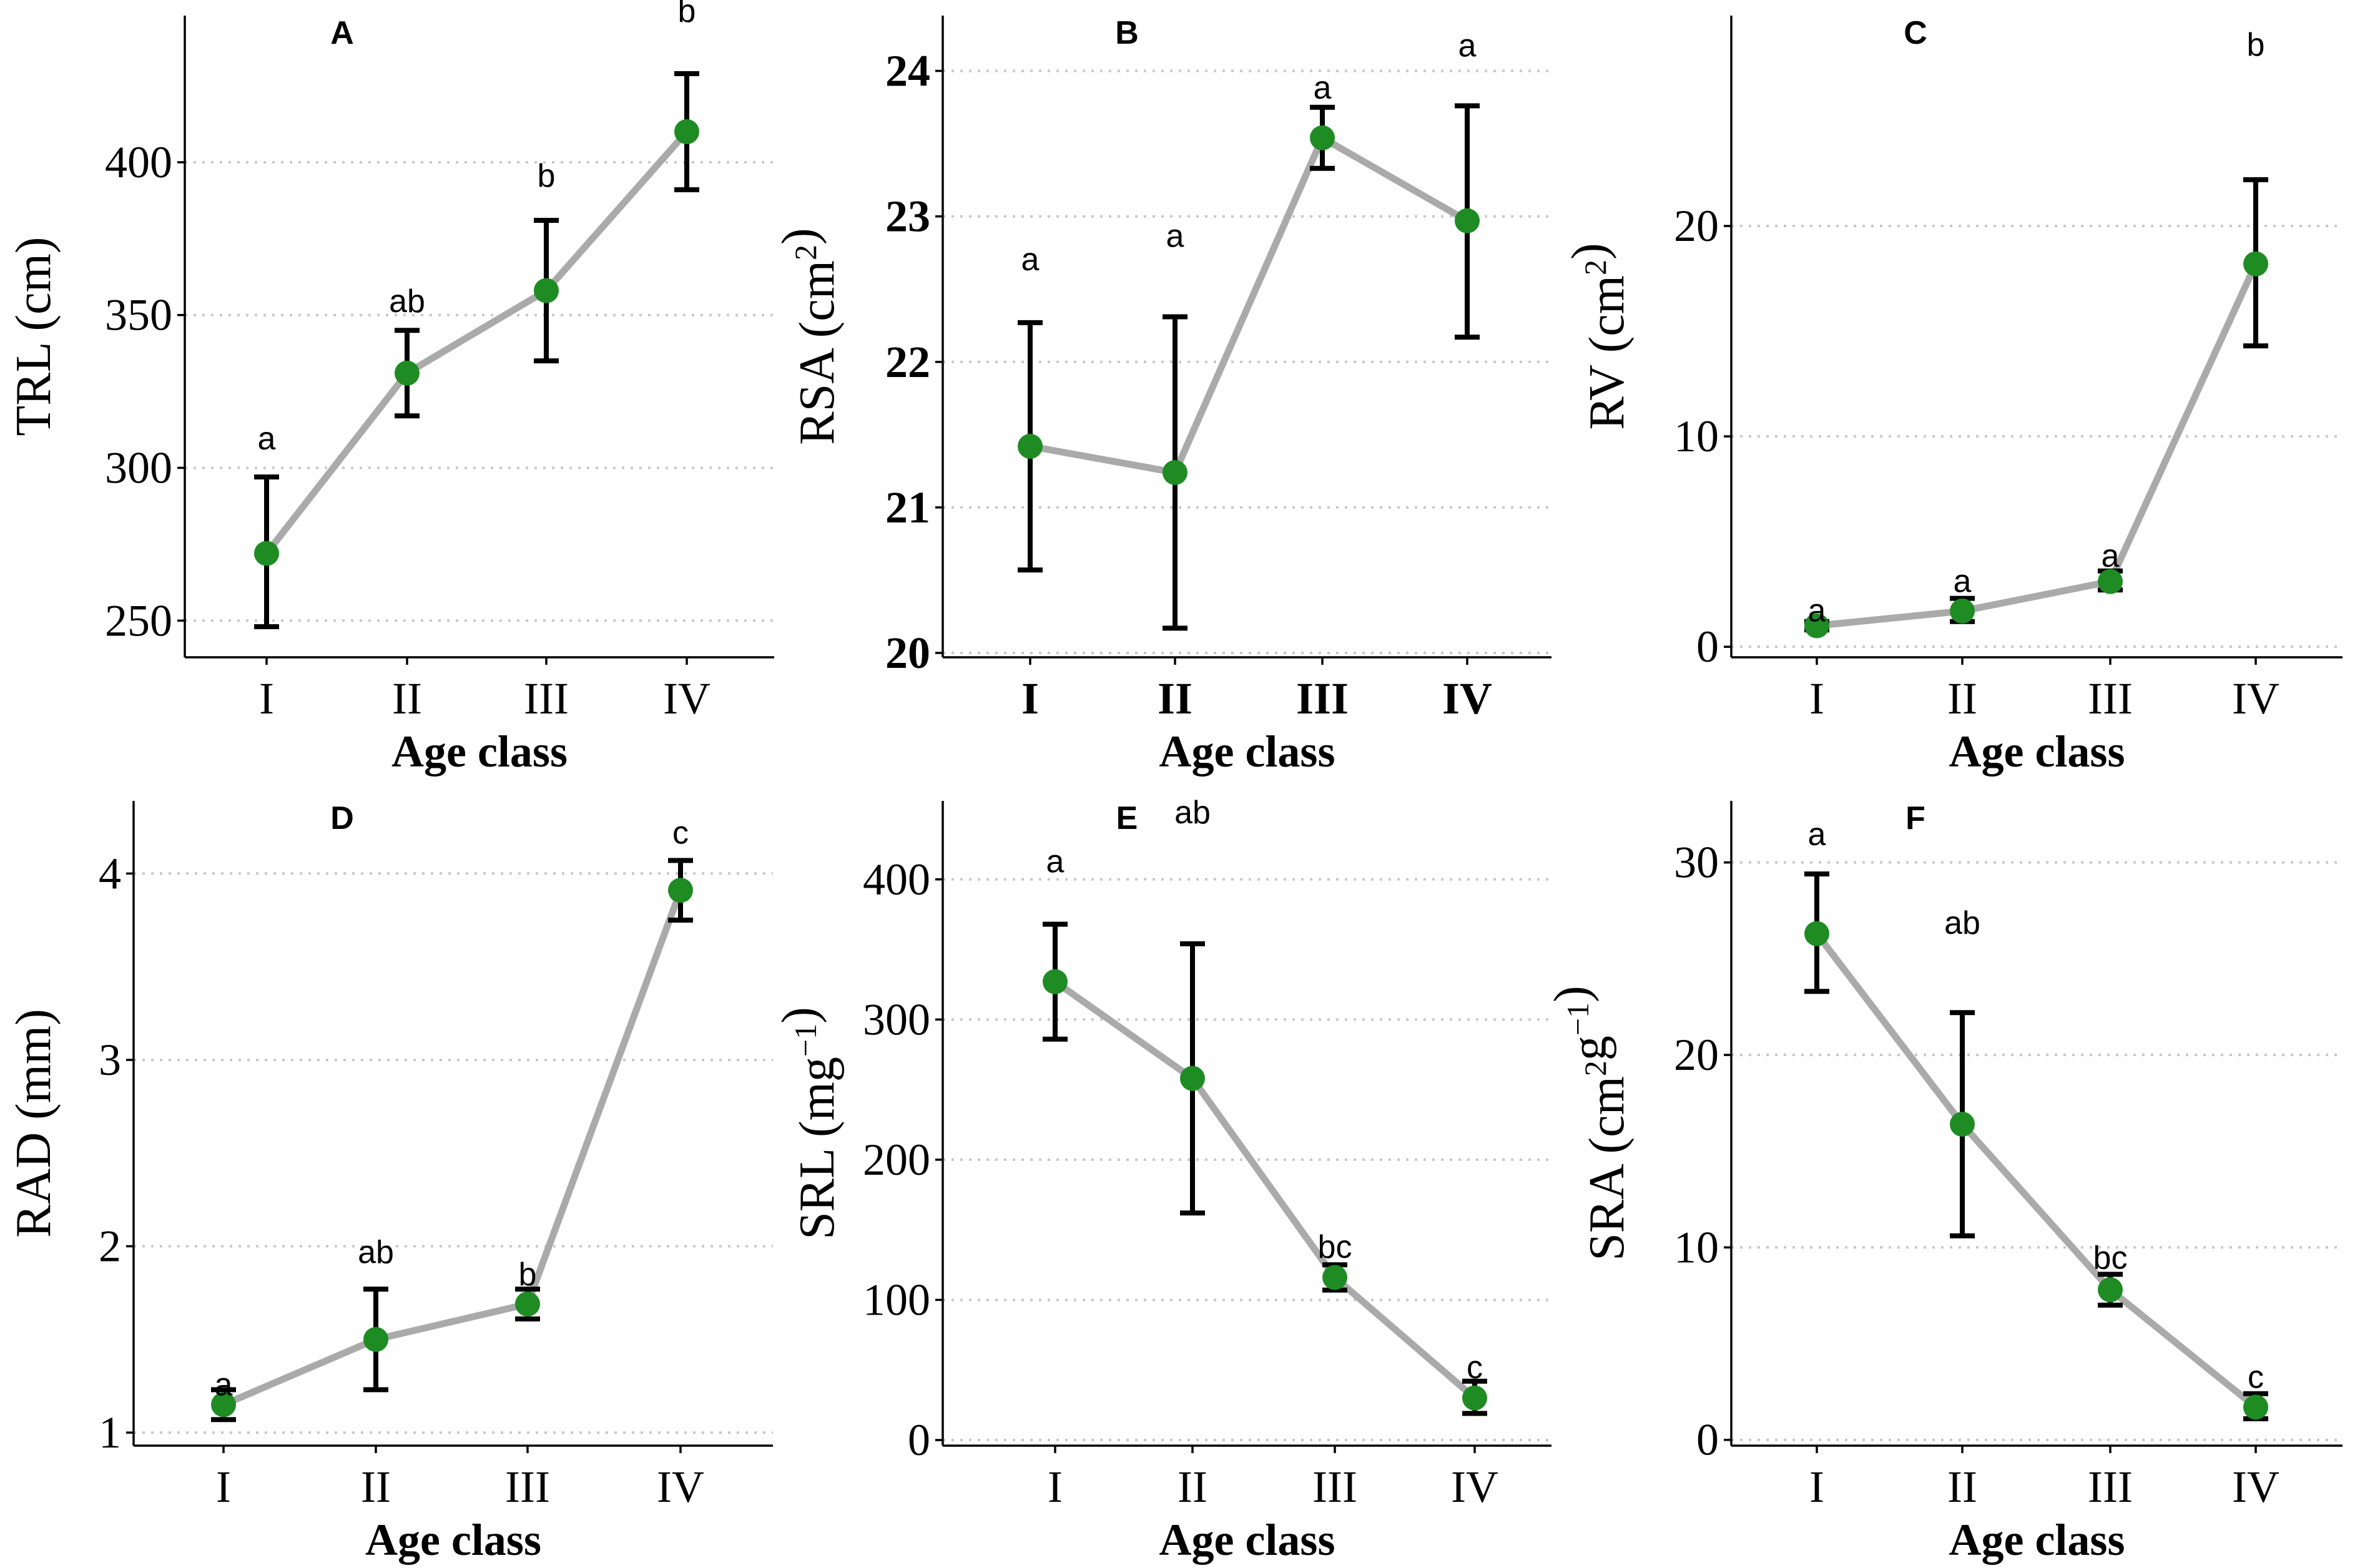  Describe the element at coordinates (808, 336) in the screenshot. I see `panel-b-ylabel: RSA (cm2)` at that location.